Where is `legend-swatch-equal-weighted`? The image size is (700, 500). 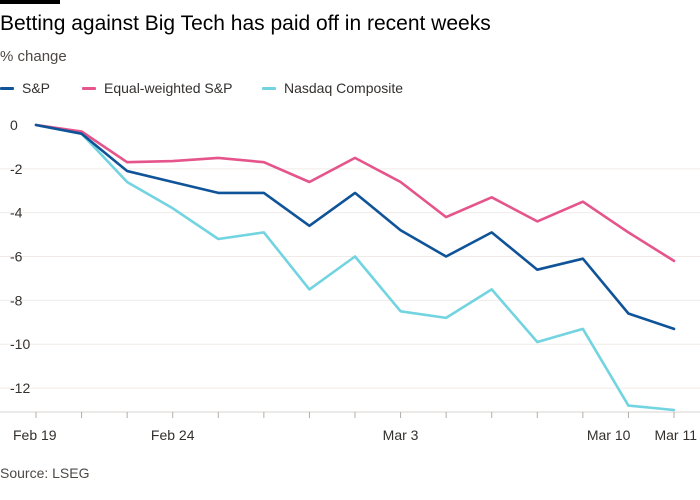
legend-swatch-equal-weighted is located at coordinates (89, 88).